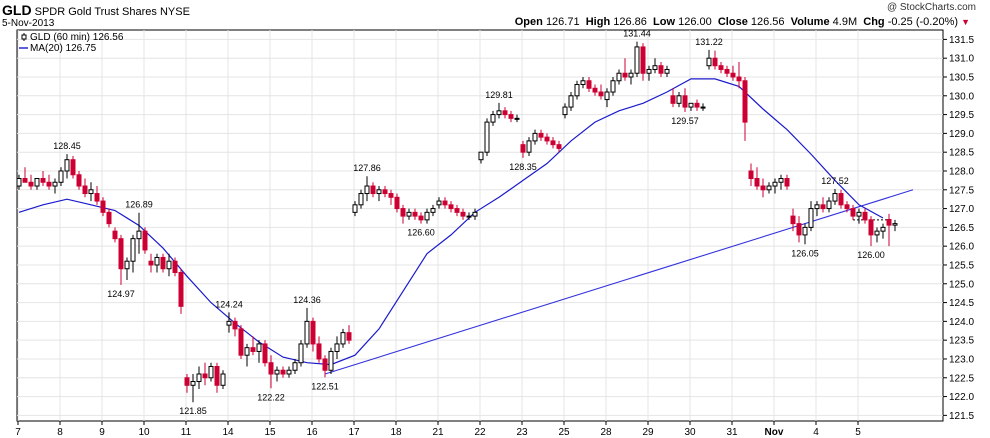  What do you see at coordinates (961, 341) in the screenshot?
I see `y-tick-label: 123.5` at bounding box center [961, 341].